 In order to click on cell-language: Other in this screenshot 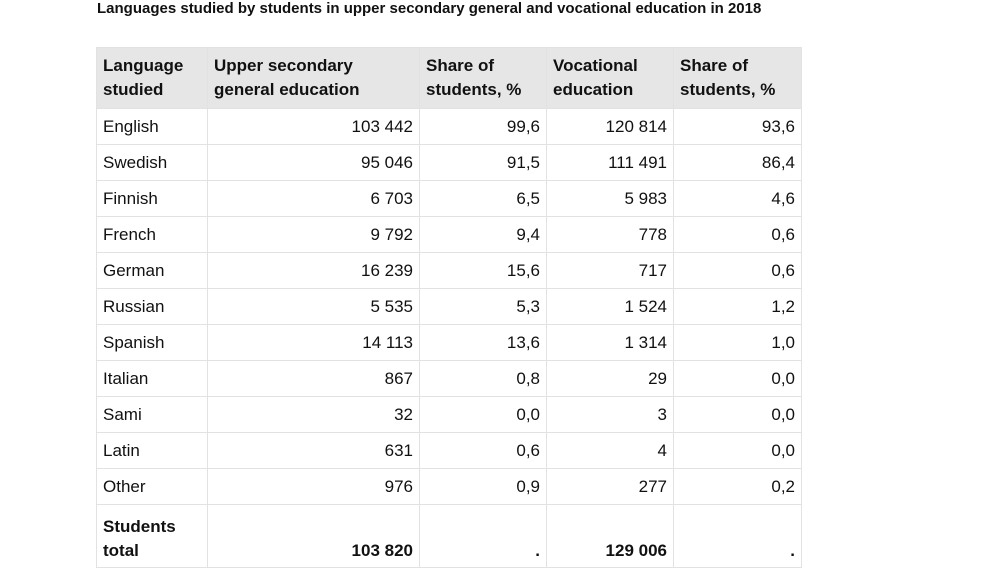, I will do `click(152, 486)`.